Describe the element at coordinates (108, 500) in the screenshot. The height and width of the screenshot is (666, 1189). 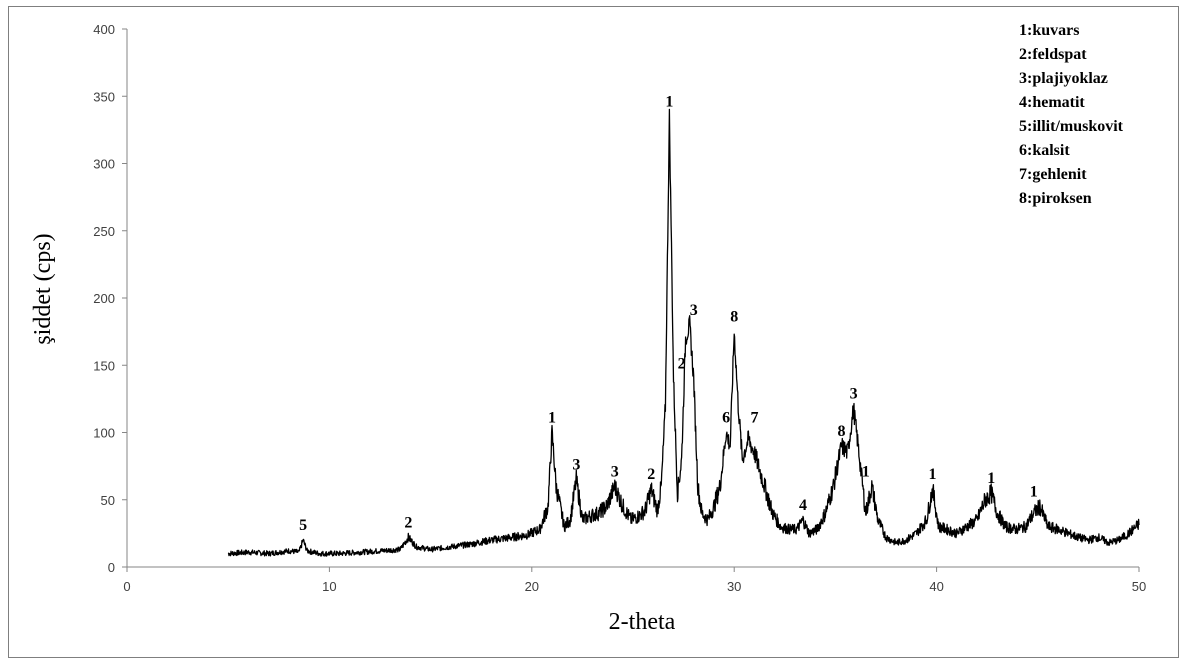
I see `y-tick-label: 50` at that location.